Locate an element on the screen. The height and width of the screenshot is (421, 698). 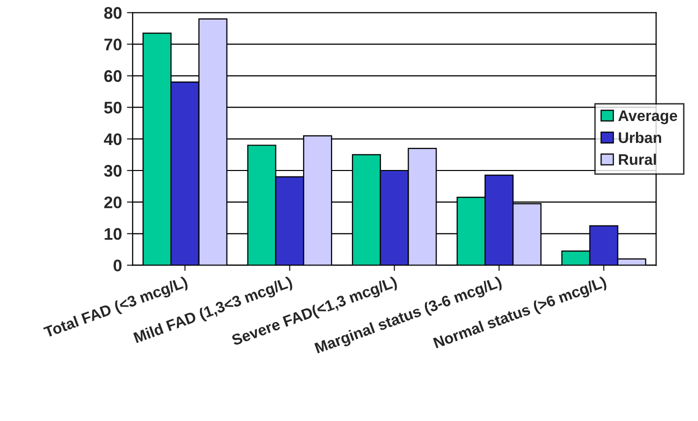
y-tick-label: 0 is located at coordinates (118, 266).